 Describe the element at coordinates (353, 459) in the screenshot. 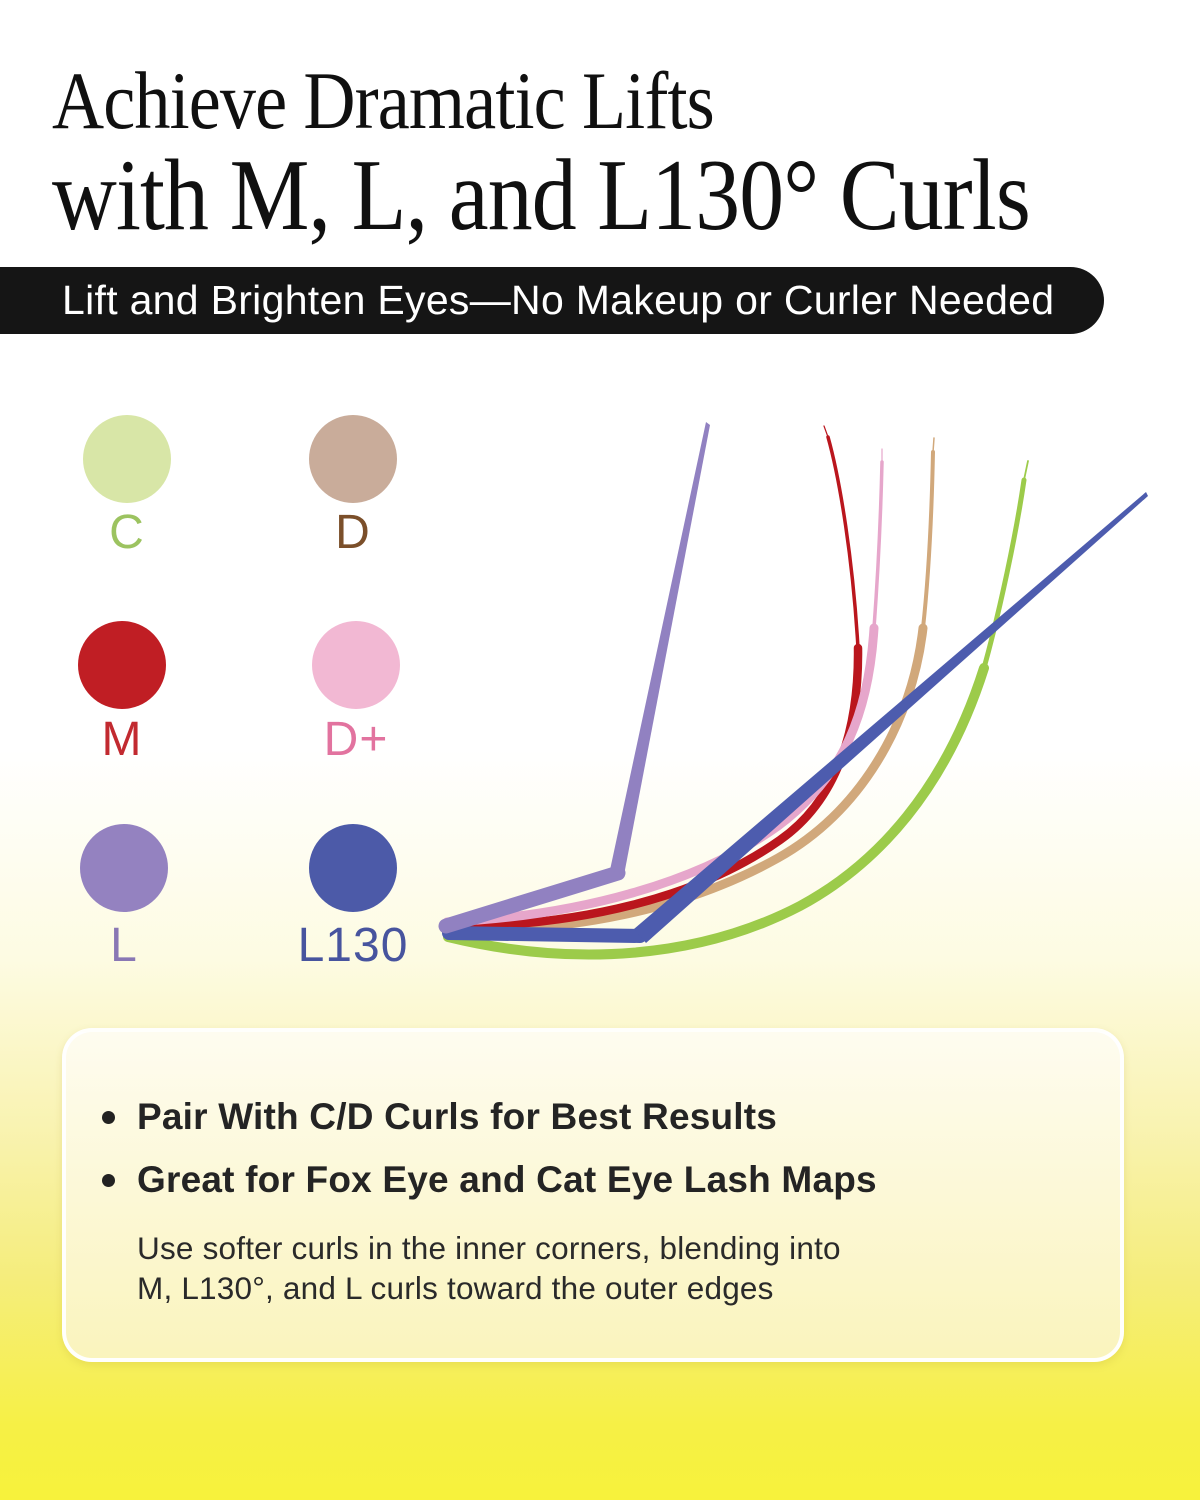

I see `legend-swatch-d` at that location.